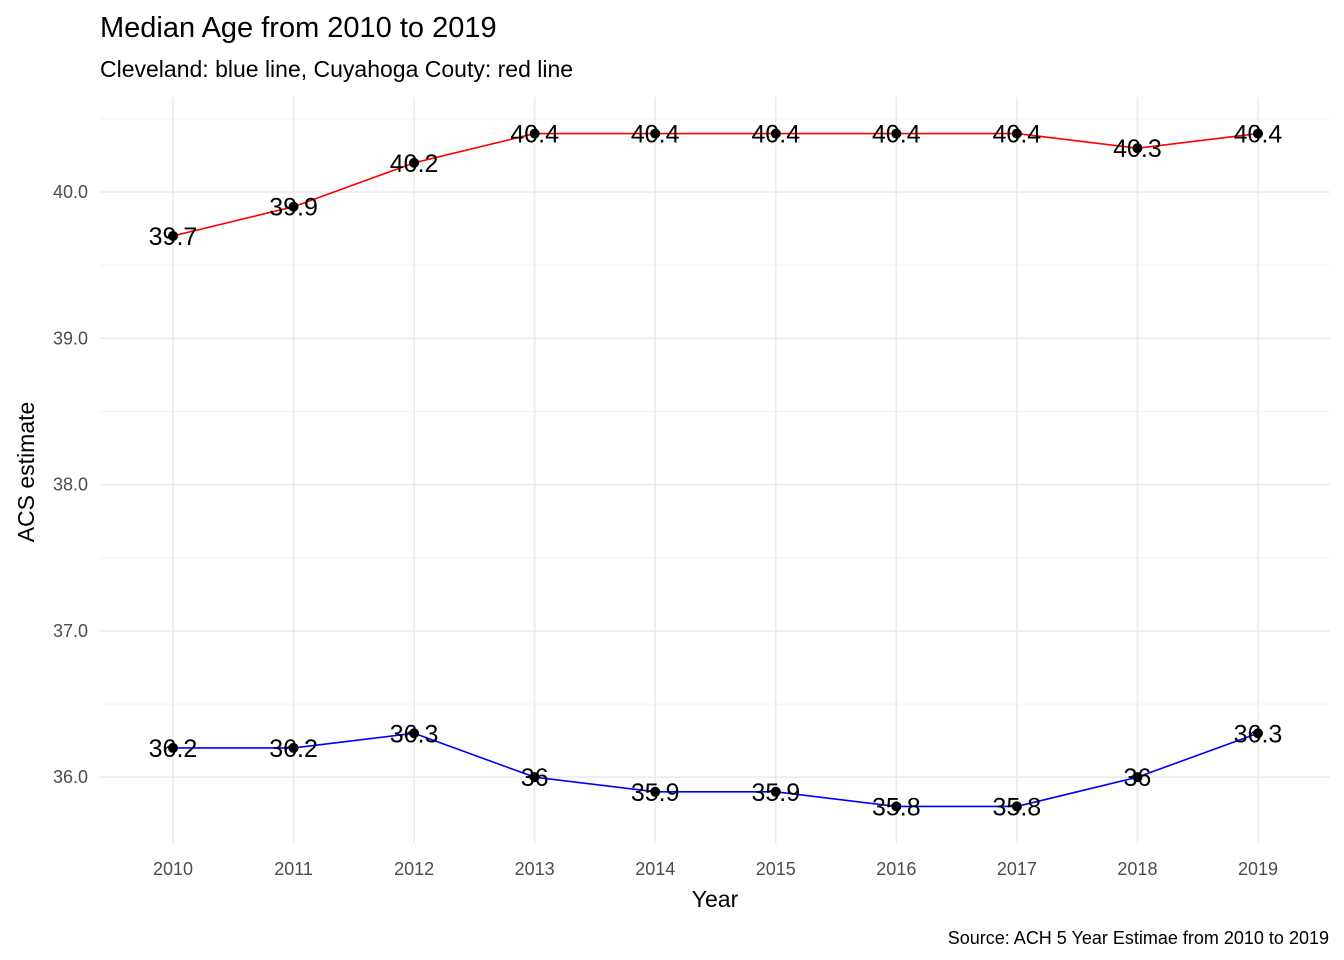  I want to click on data-label: 39.9, so click(293, 208).